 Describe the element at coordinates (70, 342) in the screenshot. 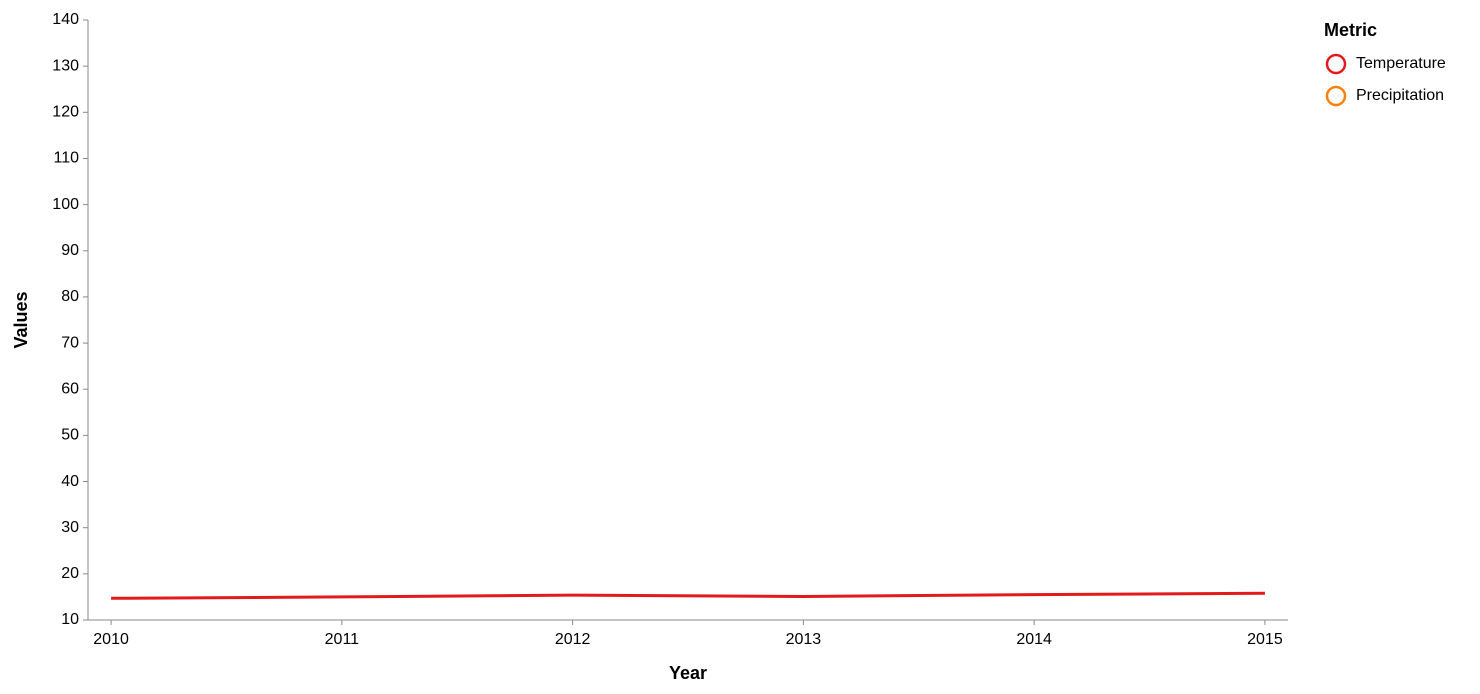

I see `y-tick-label: 70` at that location.